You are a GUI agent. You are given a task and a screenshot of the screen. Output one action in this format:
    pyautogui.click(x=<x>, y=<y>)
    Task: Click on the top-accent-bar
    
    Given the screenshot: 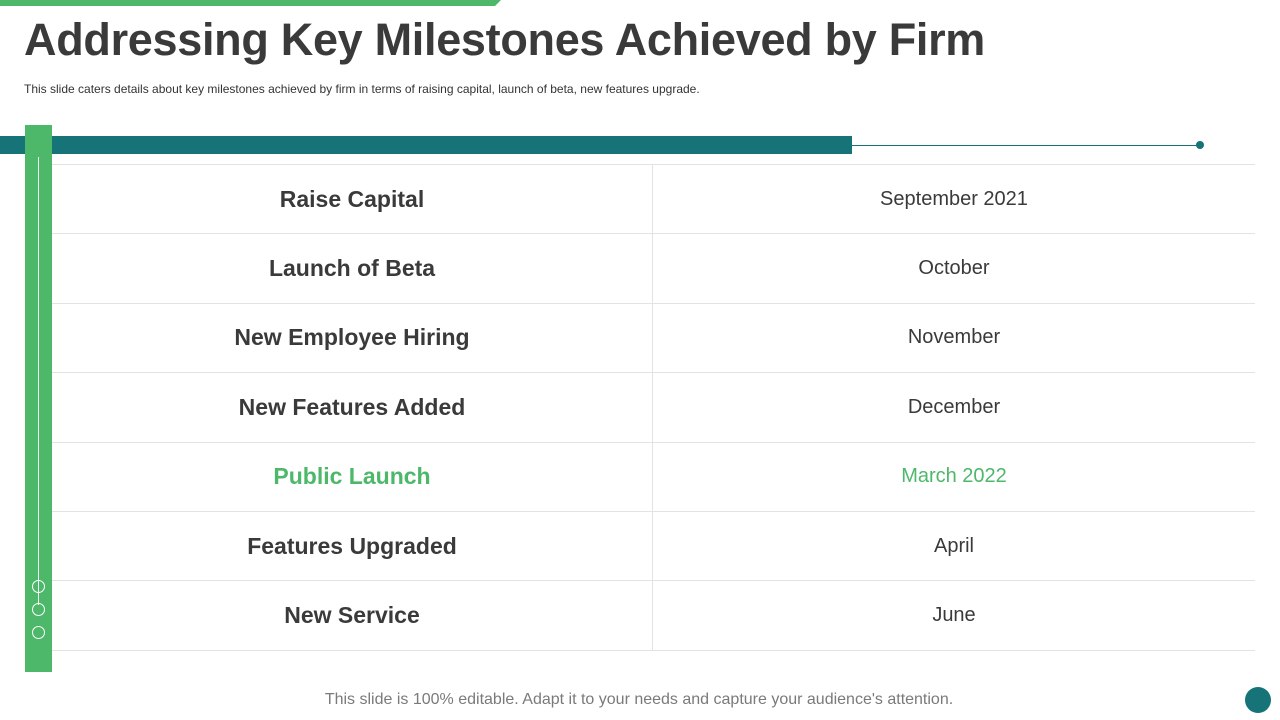 What is the action you would take?
    pyautogui.click(x=250, y=3)
    